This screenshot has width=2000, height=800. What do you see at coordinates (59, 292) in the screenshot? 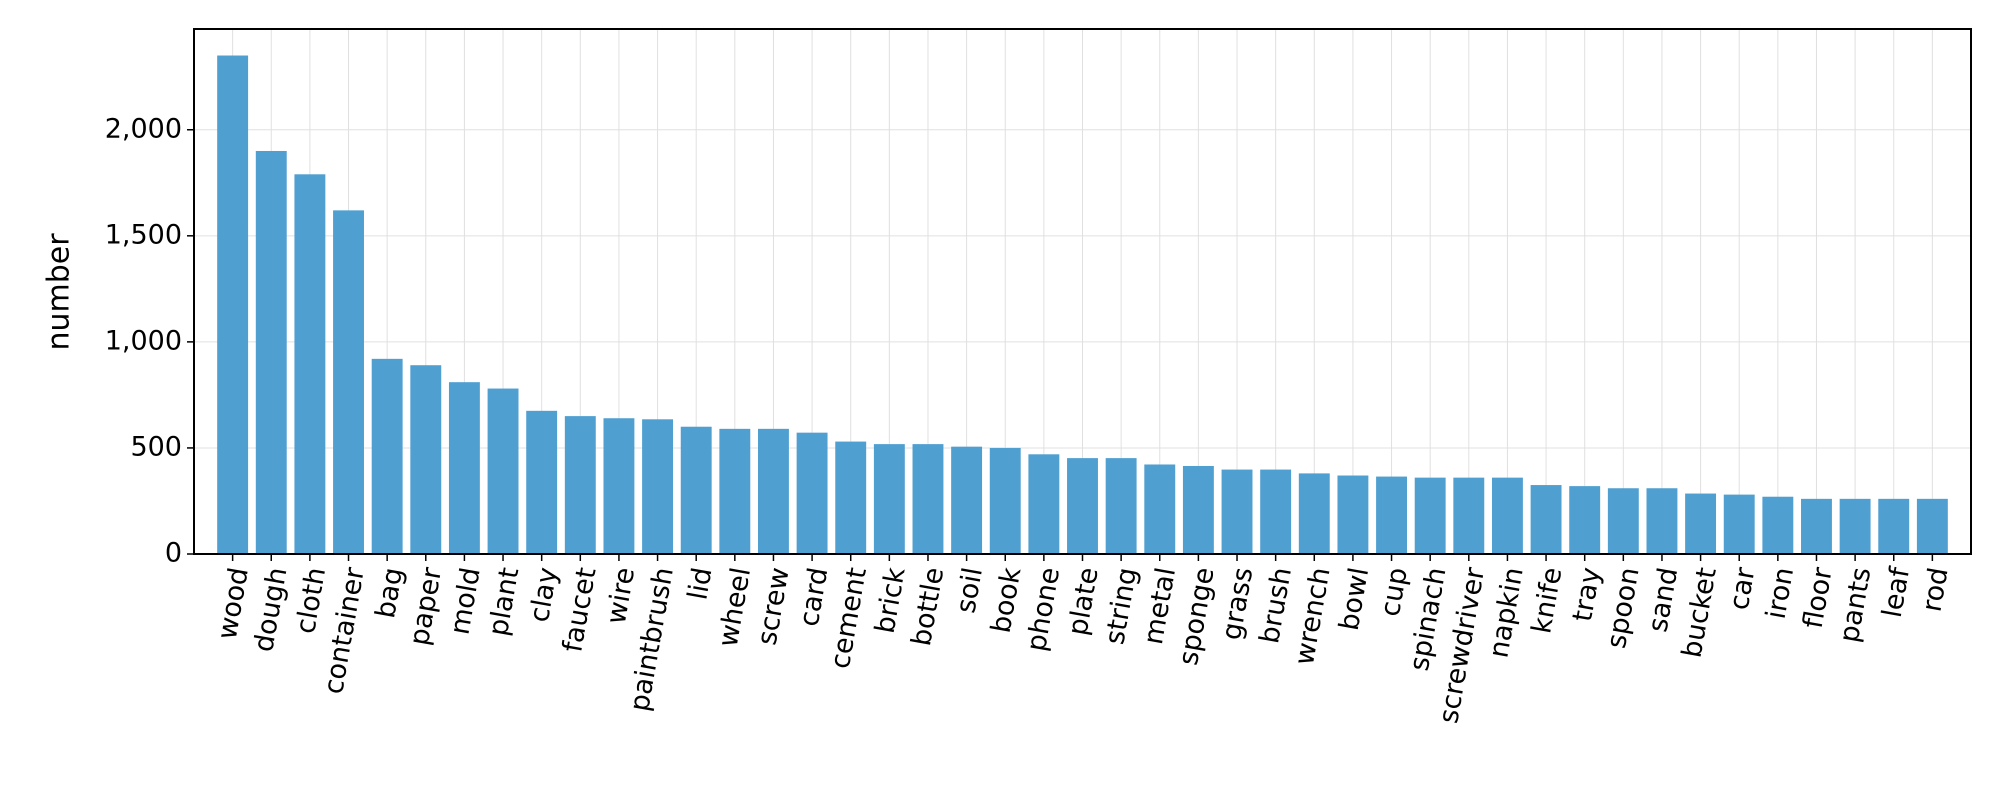
I see `y-axis-label: number` at bounding box center [59, 292].